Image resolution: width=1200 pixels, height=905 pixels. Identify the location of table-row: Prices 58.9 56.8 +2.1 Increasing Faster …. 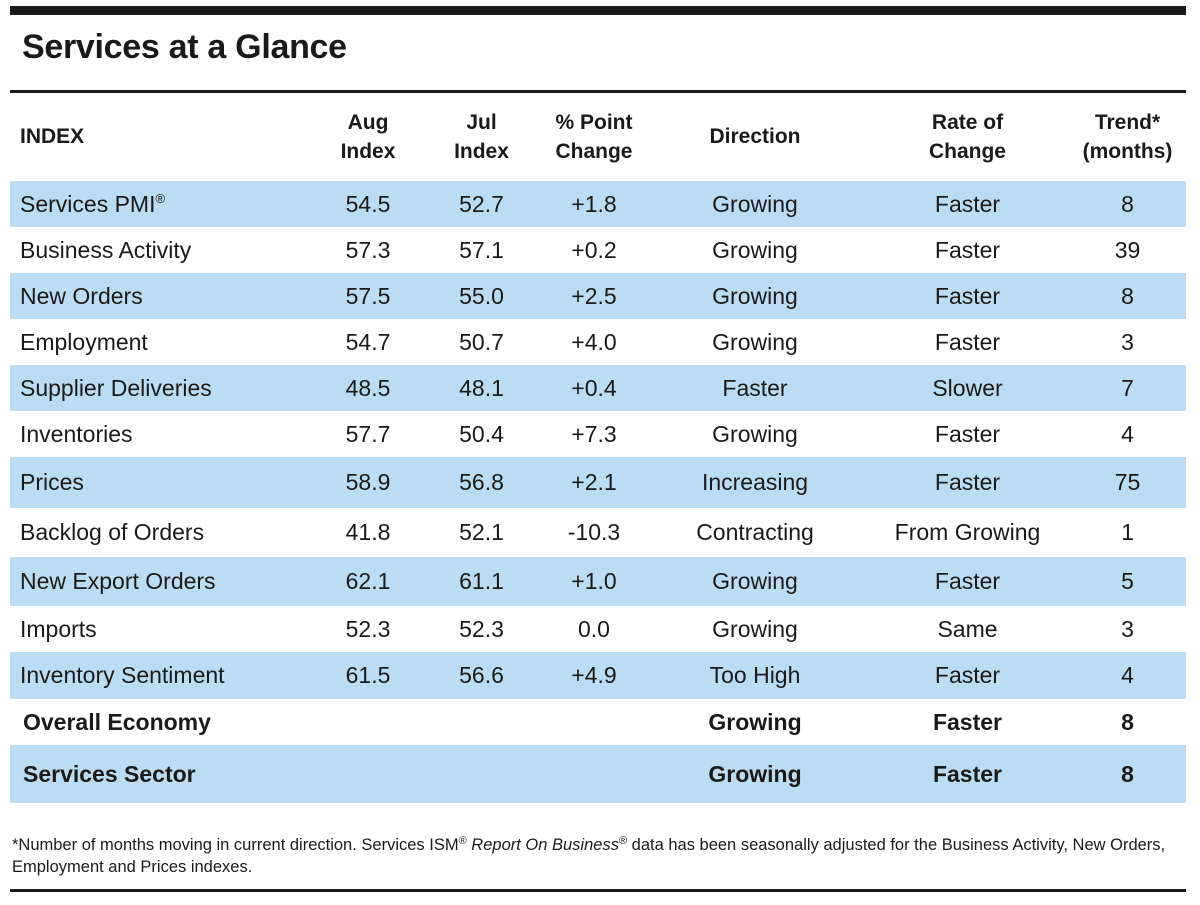
(598, 482).